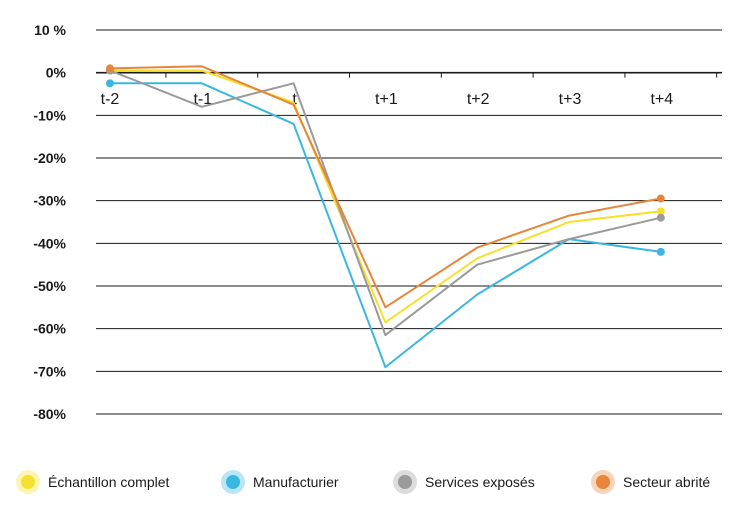 This screenshot has height=519, width=744. What do you see at coordinates (570, 99) in the screenshot?
I see `x-tick-label: t+3` at bounding box center [570, 99].